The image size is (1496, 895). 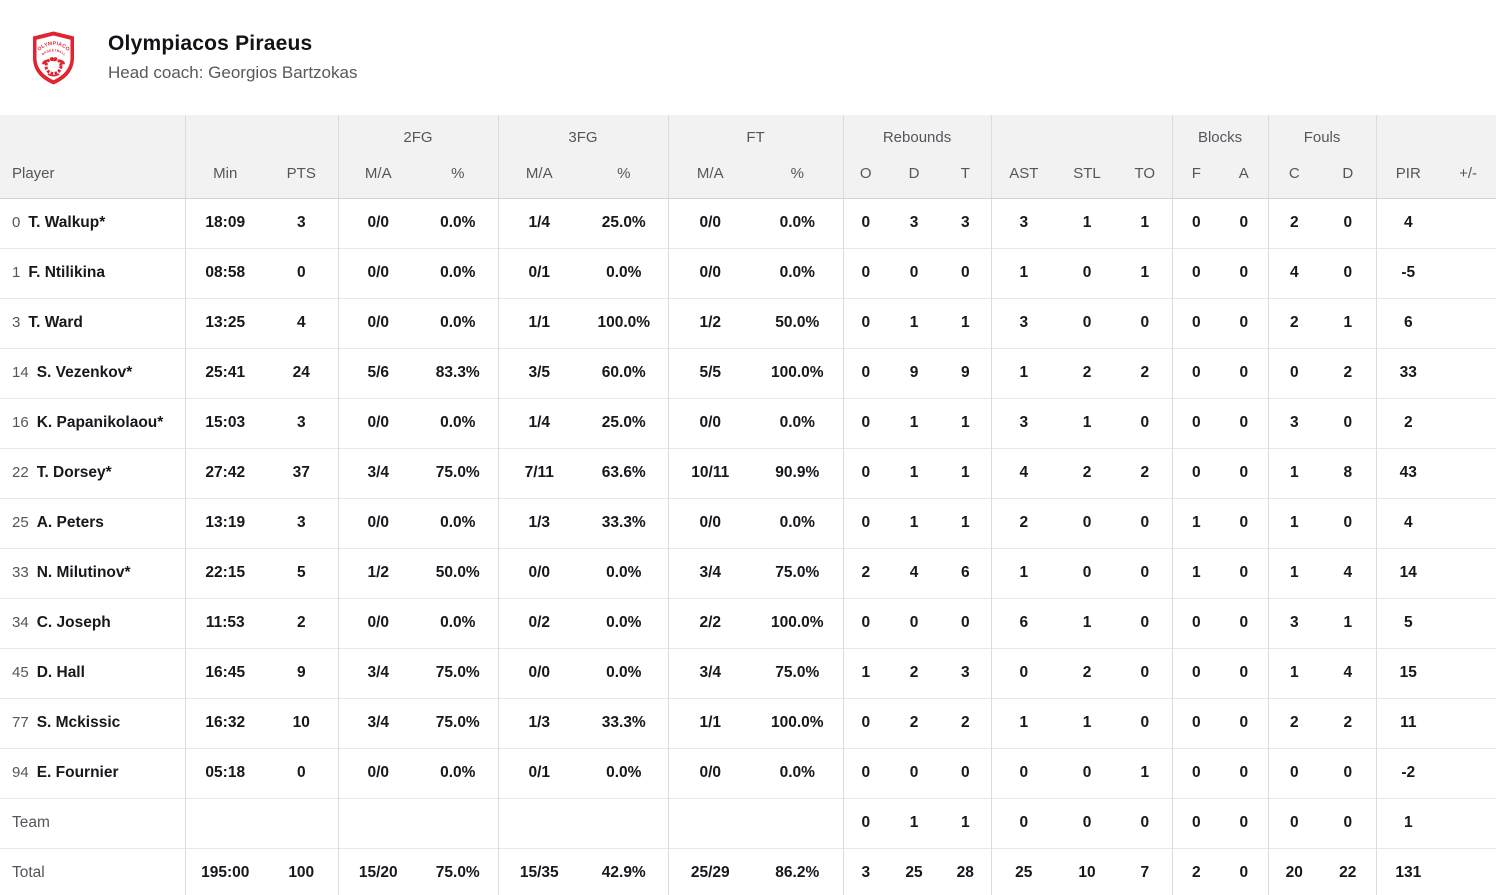 What do you see at coordinates (1196, 871) in the screenshot?
I see `stat-blk-f: 2` at bounding box center [1196, 871].